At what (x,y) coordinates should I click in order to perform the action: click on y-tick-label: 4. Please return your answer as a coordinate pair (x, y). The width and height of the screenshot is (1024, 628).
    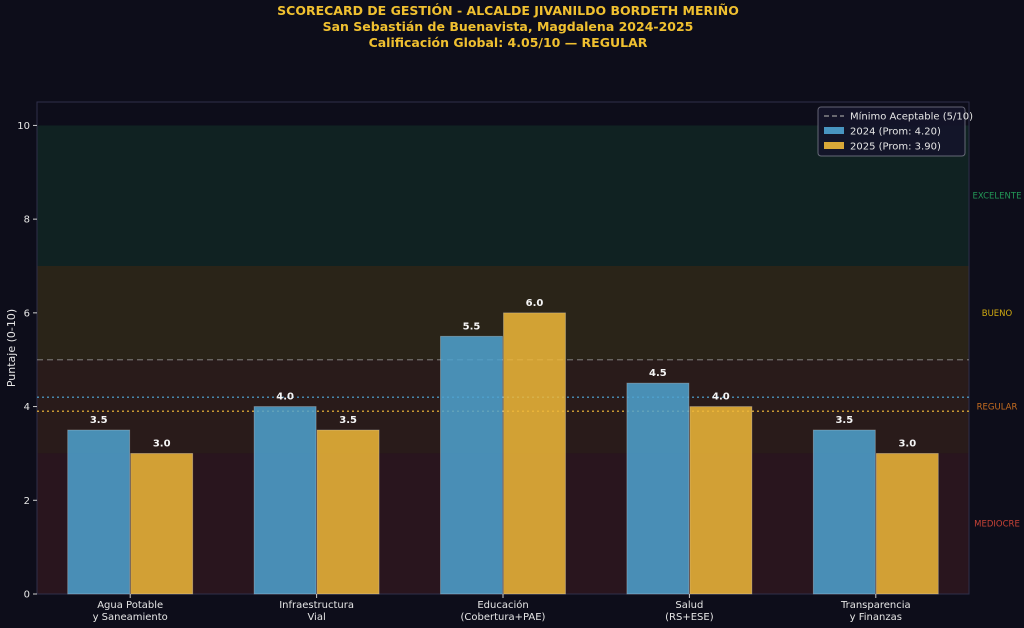
    Looking at the image, I should click on (27, 407).